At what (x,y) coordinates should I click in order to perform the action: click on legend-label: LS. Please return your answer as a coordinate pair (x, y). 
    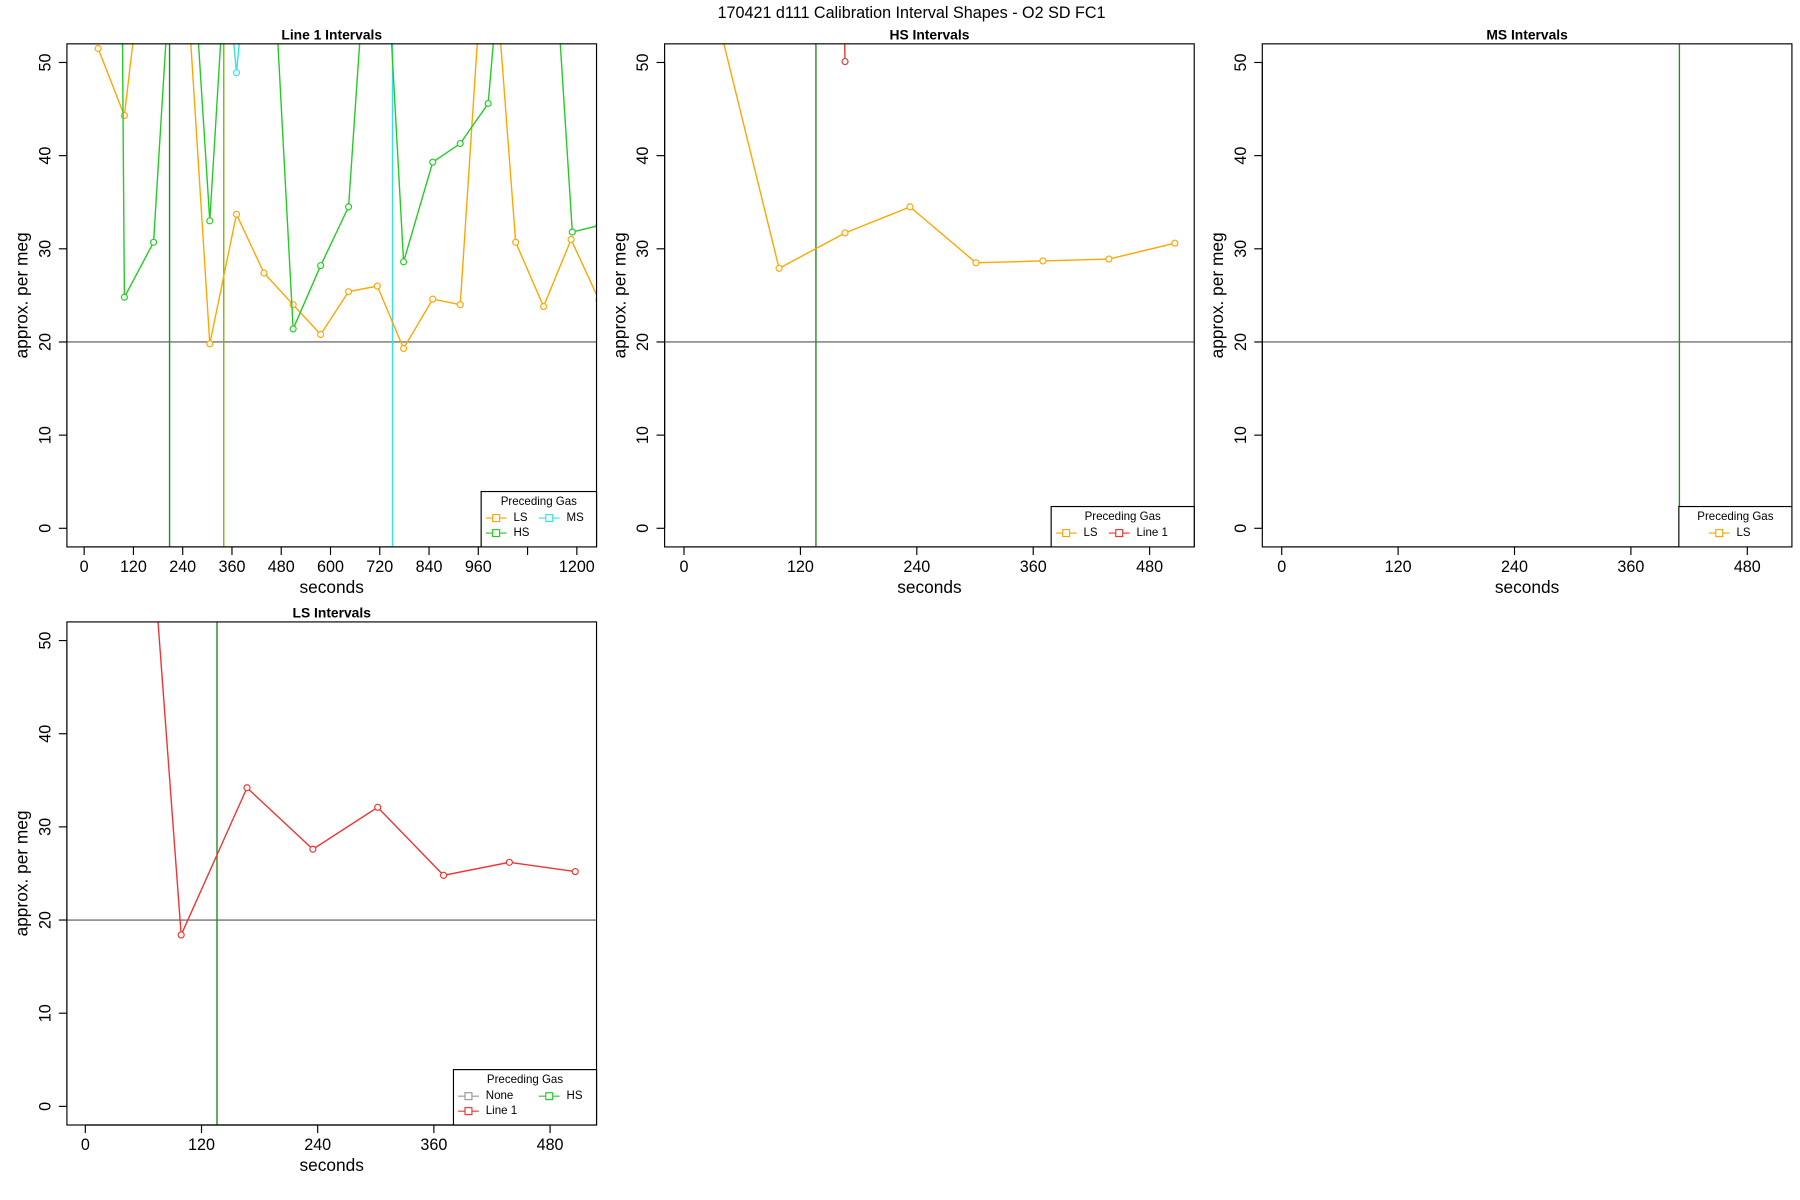
    Looking at the image, I should click on (520, 518).